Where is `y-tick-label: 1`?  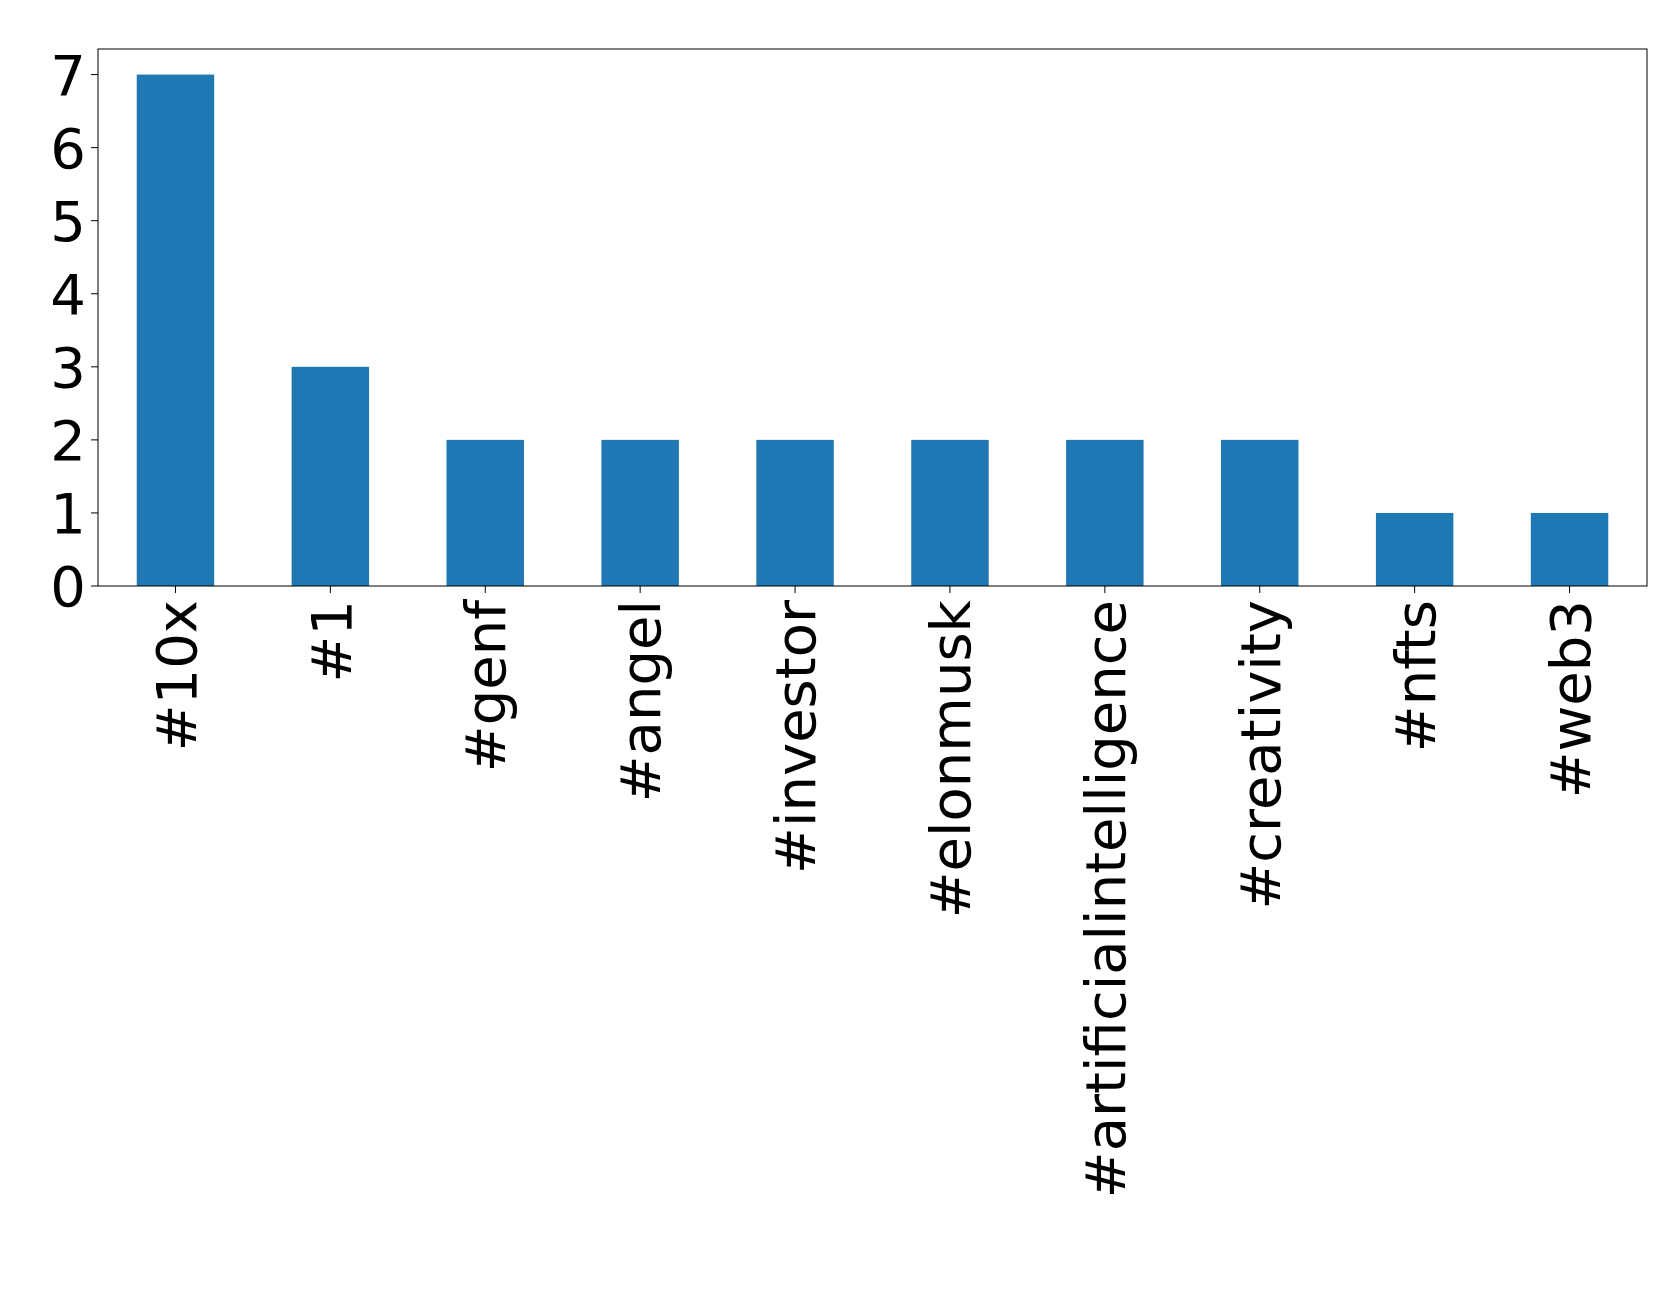
y-tick-label: 1 is located at coordinates (68, 514).